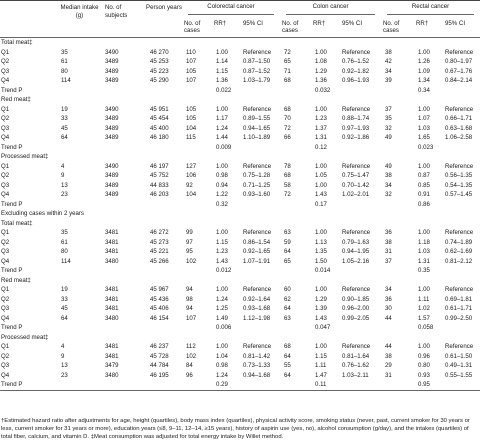 Image resolution: width=480 pixels, height=447 pixels. Describe the element at coordinates (64, 128) in the screenshot. I see `table-cell: 45` at that location.